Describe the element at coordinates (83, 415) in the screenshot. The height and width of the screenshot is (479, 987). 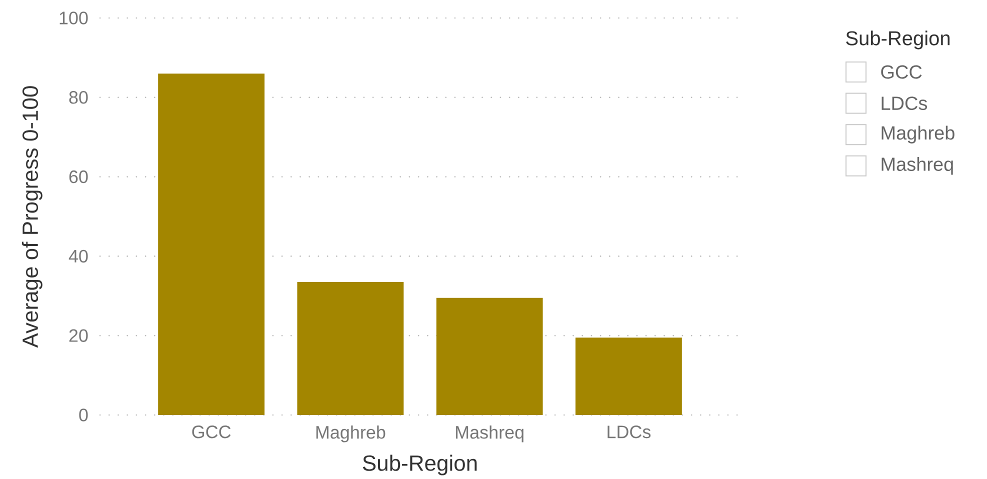
I see `y-tick-label: 0` at that location.